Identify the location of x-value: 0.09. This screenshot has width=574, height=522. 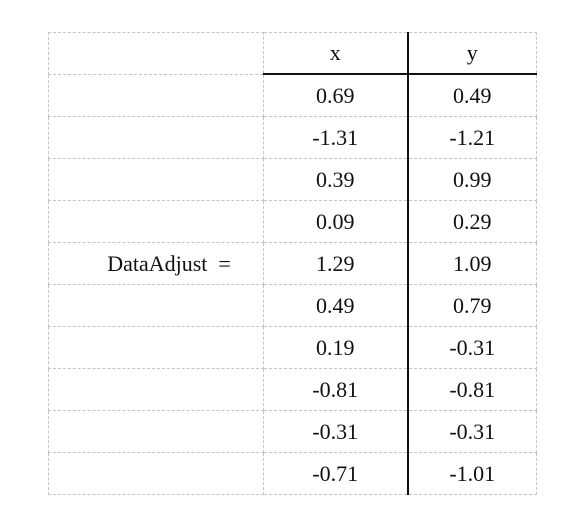
(336, 221).